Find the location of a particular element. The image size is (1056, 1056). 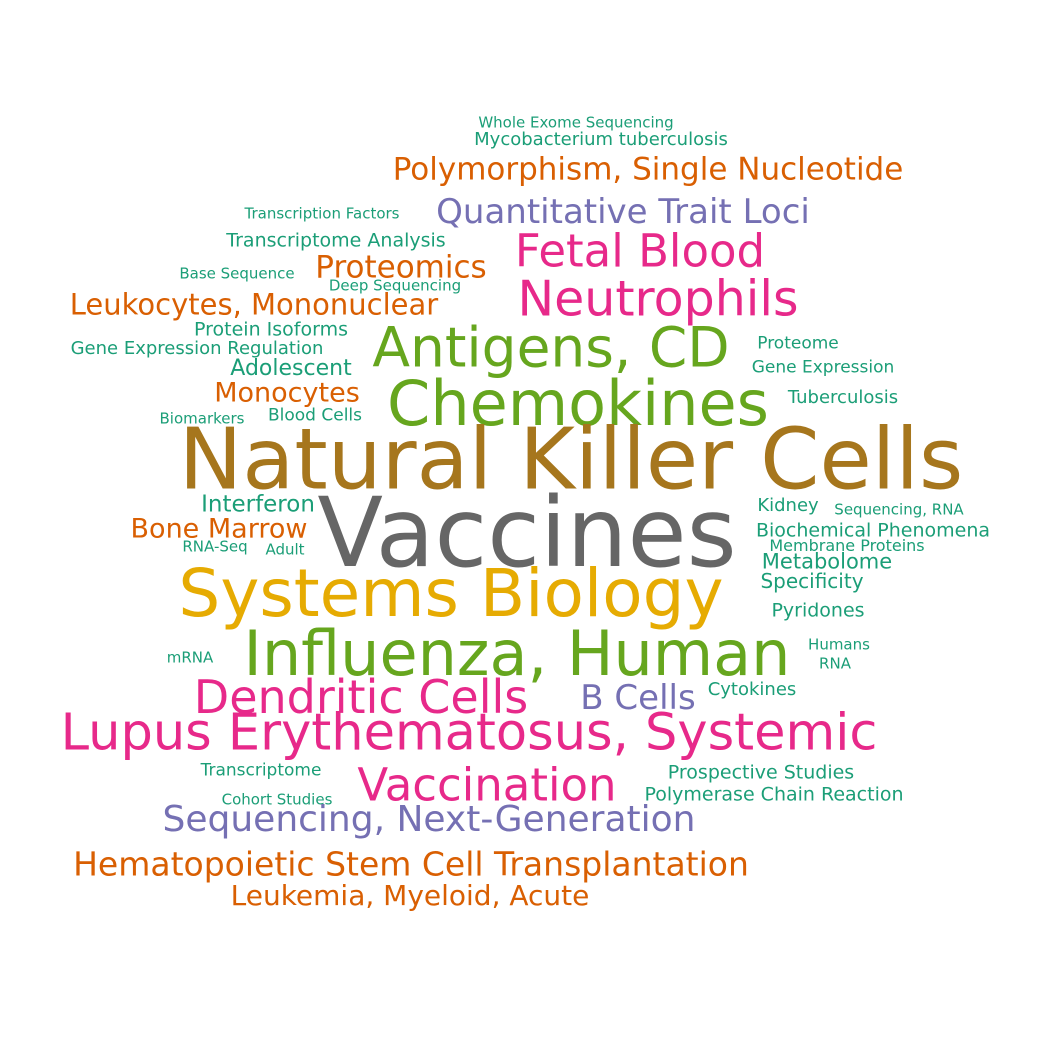

word-vaccination: Vaccination is located at coordinates (487, 785).